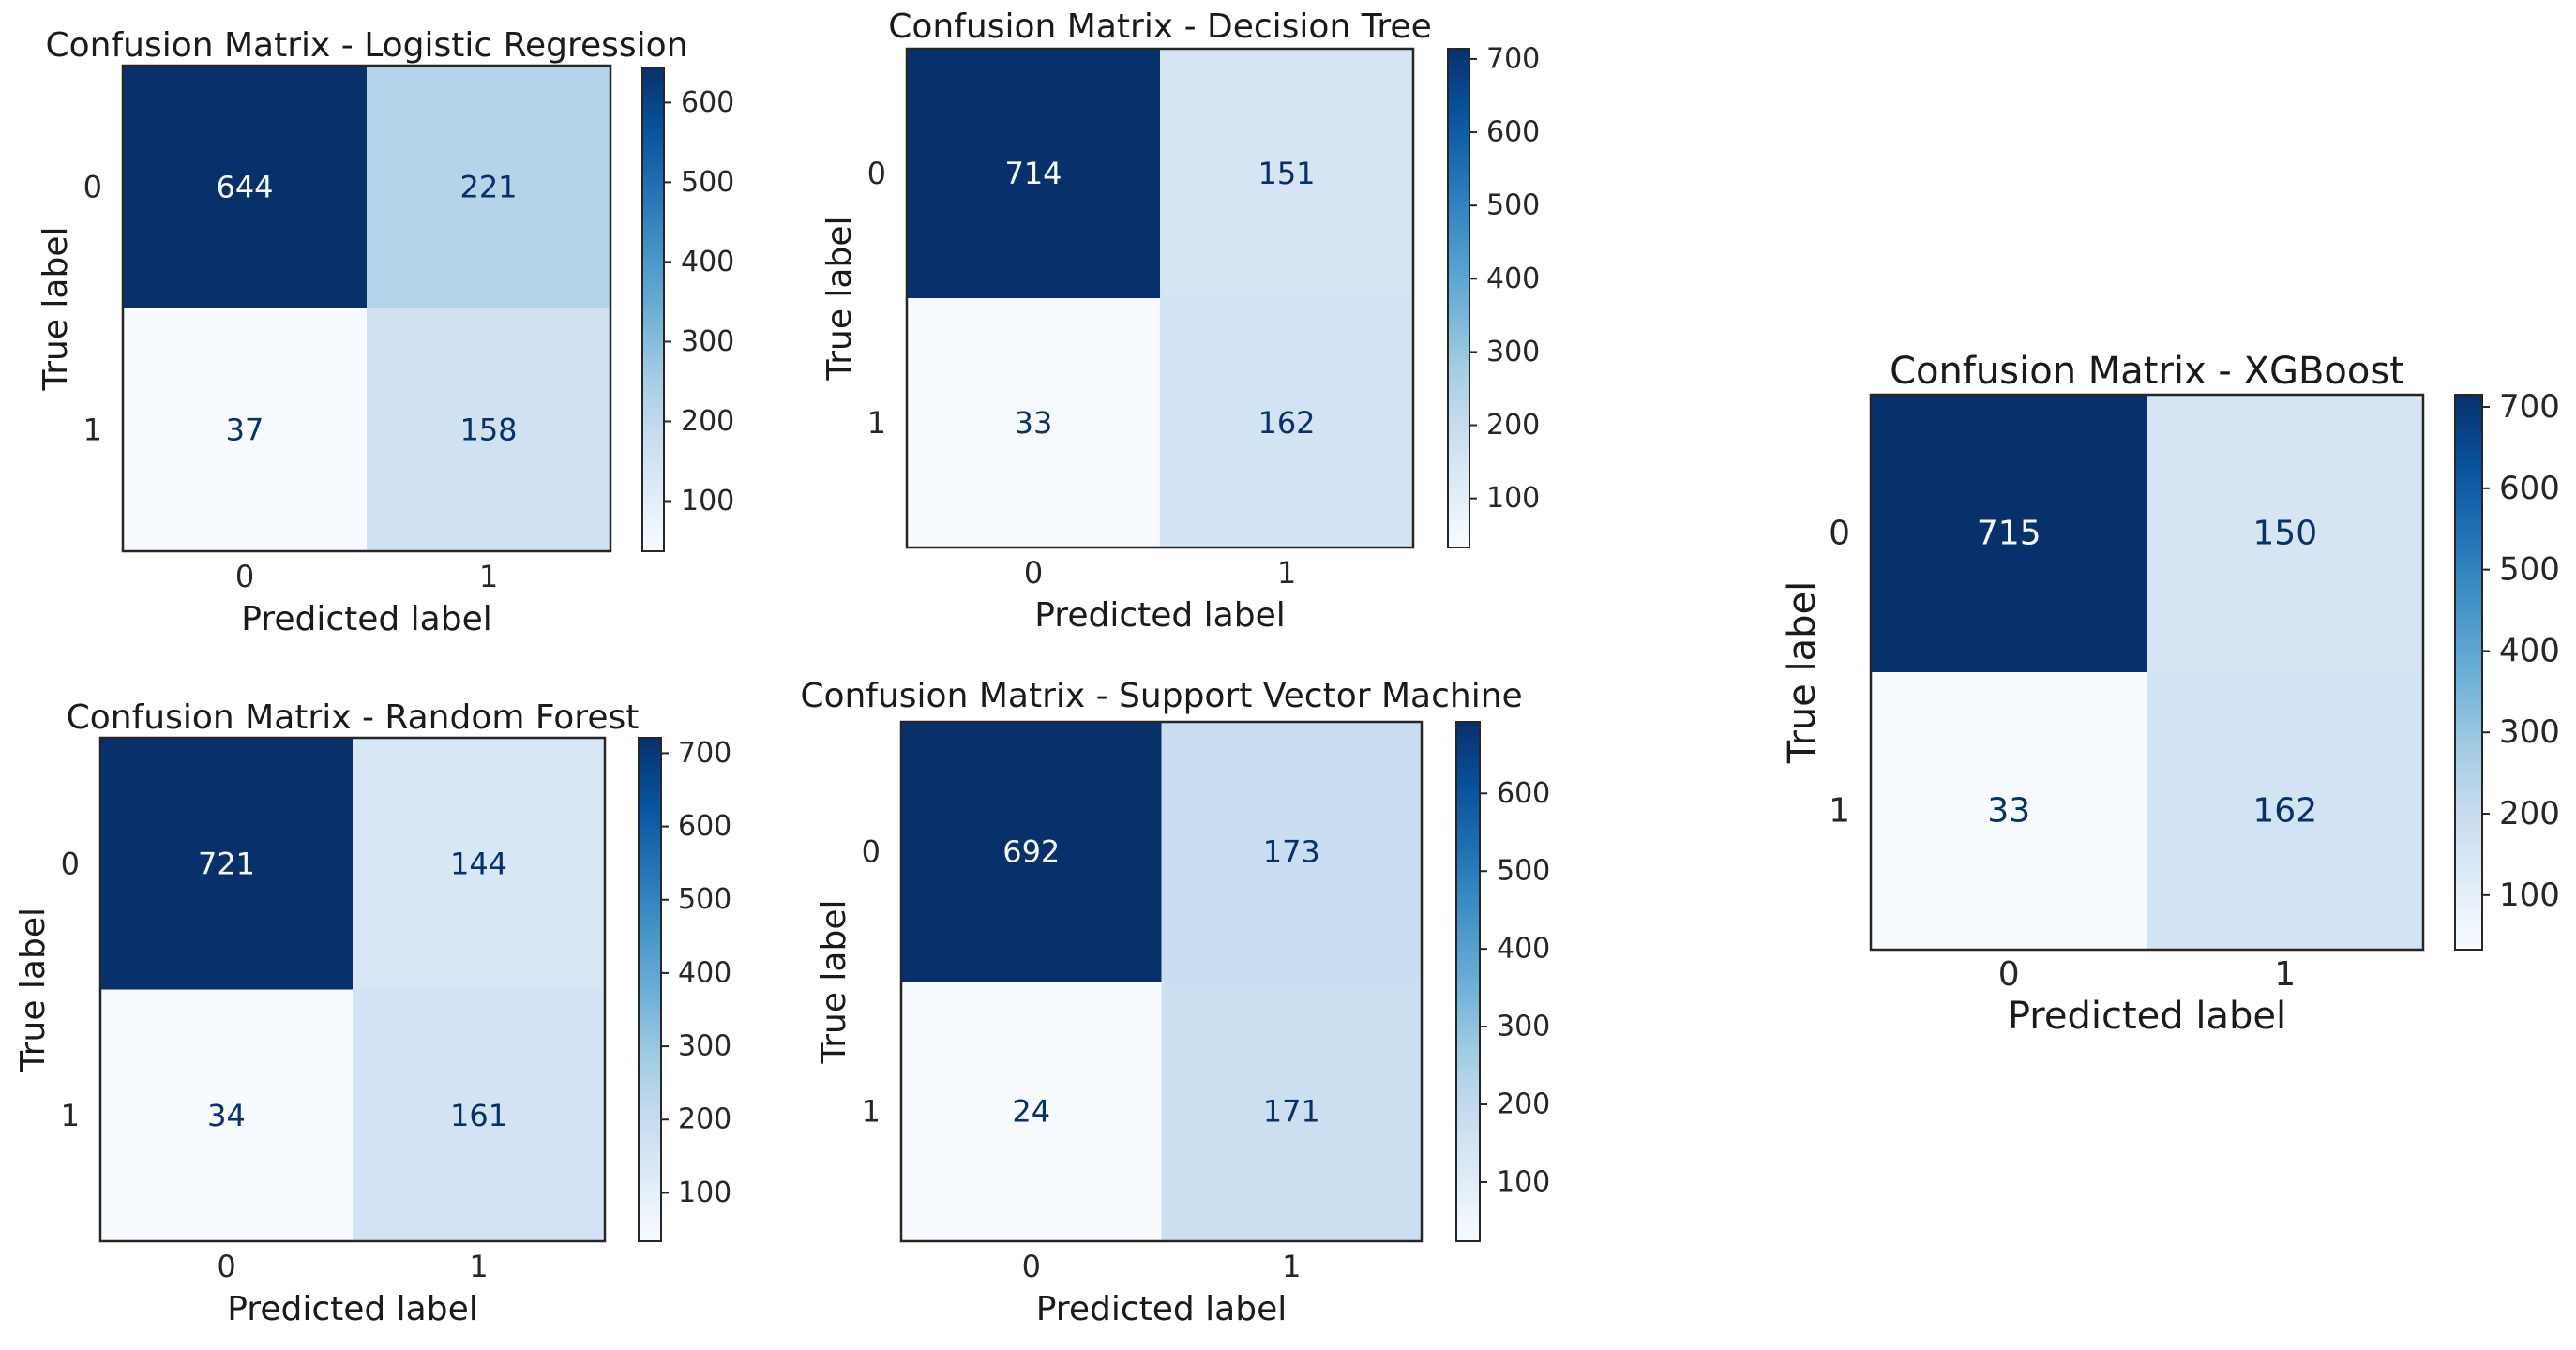 The width and height of the screenshot is (2576, 1350). I want to click on cell-value-label-0-1: 150, so click(2284, 534).